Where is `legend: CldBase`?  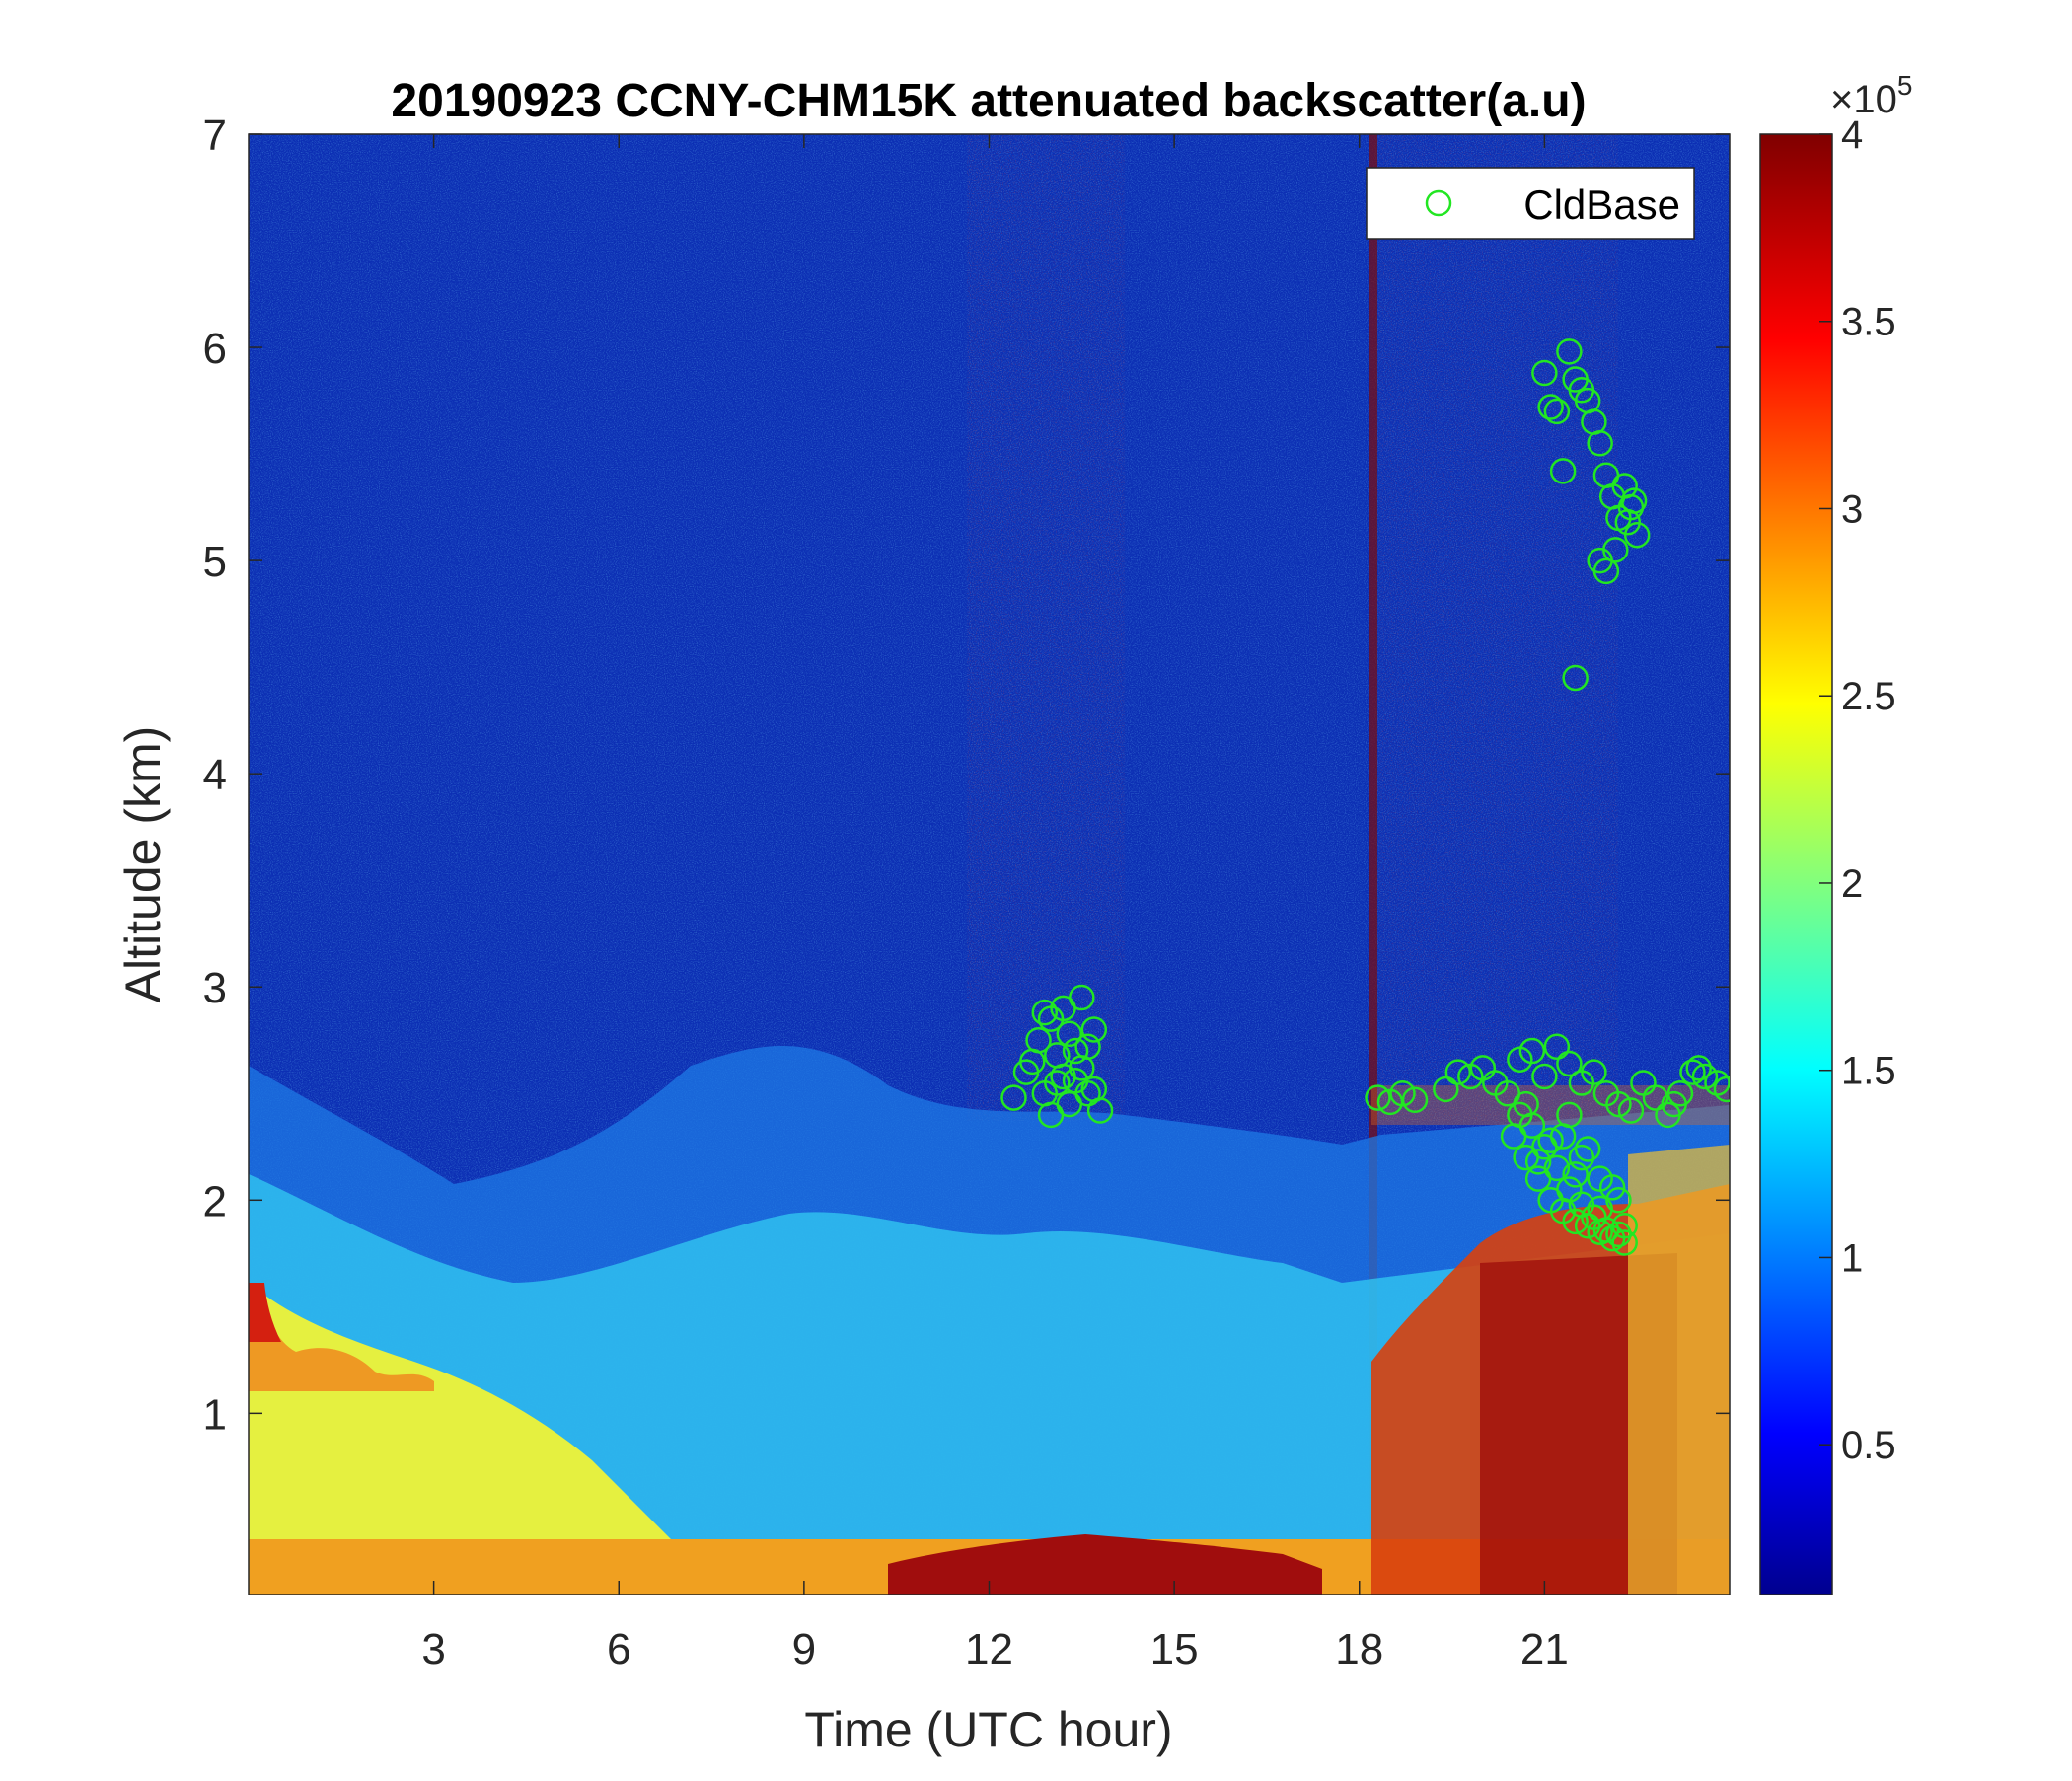
legend: CldBase is located at coordinates (1530, 204).